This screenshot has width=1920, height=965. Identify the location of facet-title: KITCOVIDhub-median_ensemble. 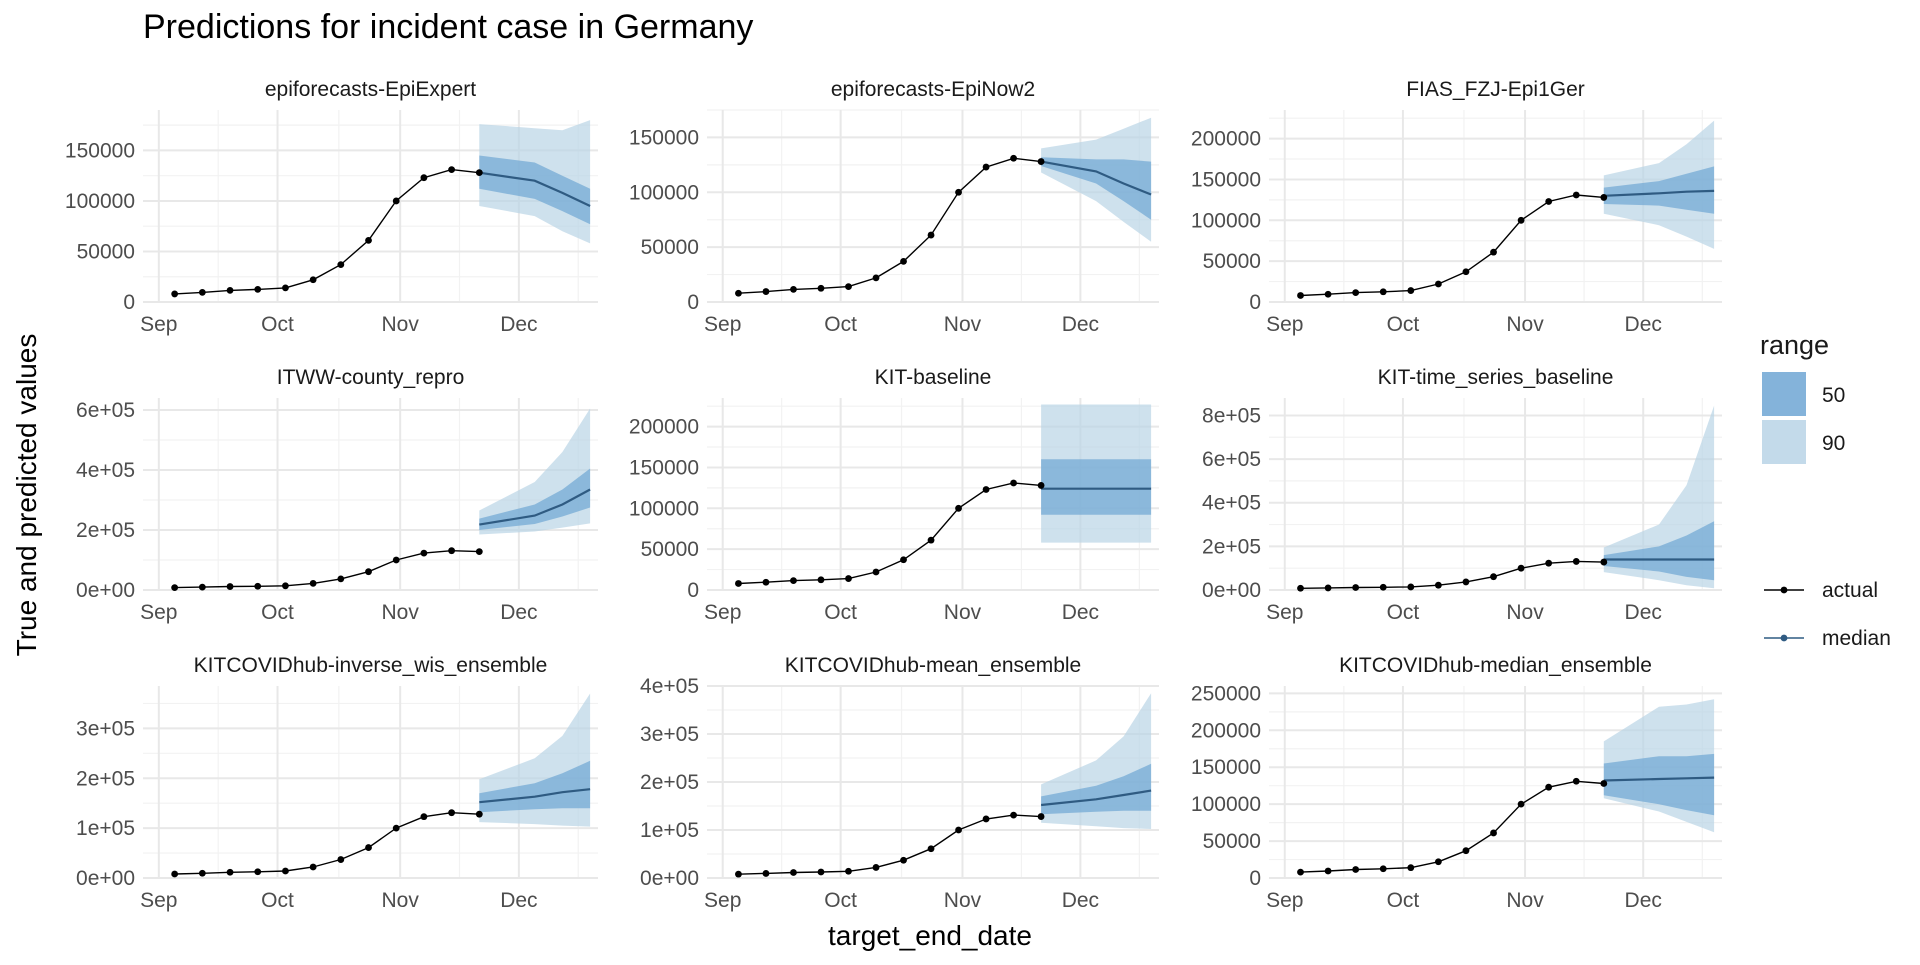
(1495, 665).